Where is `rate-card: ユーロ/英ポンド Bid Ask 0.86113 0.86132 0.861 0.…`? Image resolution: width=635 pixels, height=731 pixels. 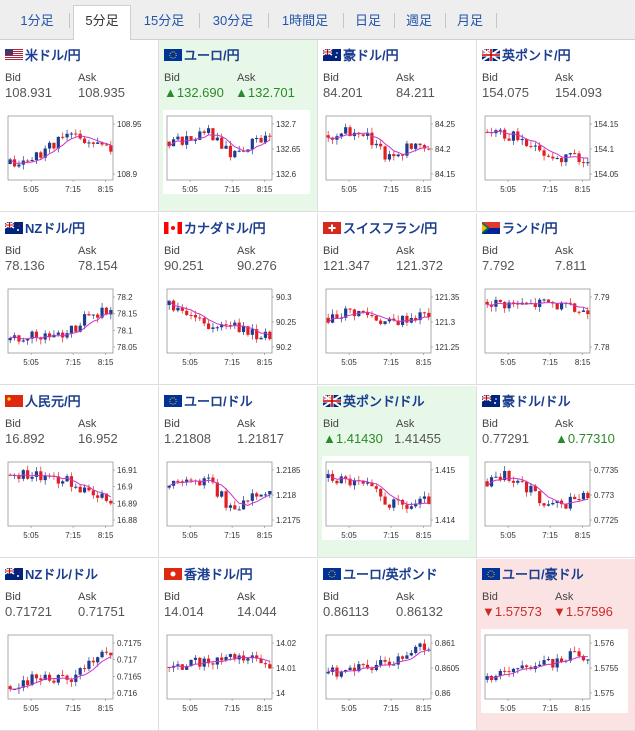
rate-card: ユーロ/英ポンド Bid Ask 0.86113 0.86132 0.861 0.… is located at coordinates (397, 645).